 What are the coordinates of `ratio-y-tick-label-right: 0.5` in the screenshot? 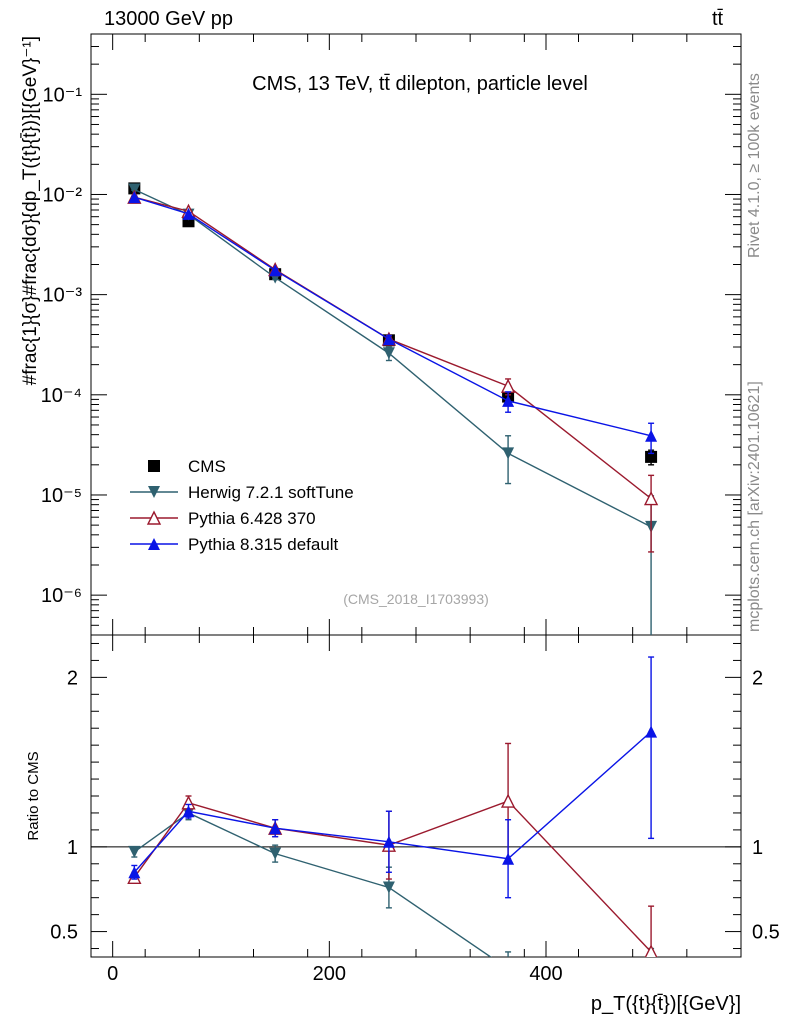 It's located at (766, 933).